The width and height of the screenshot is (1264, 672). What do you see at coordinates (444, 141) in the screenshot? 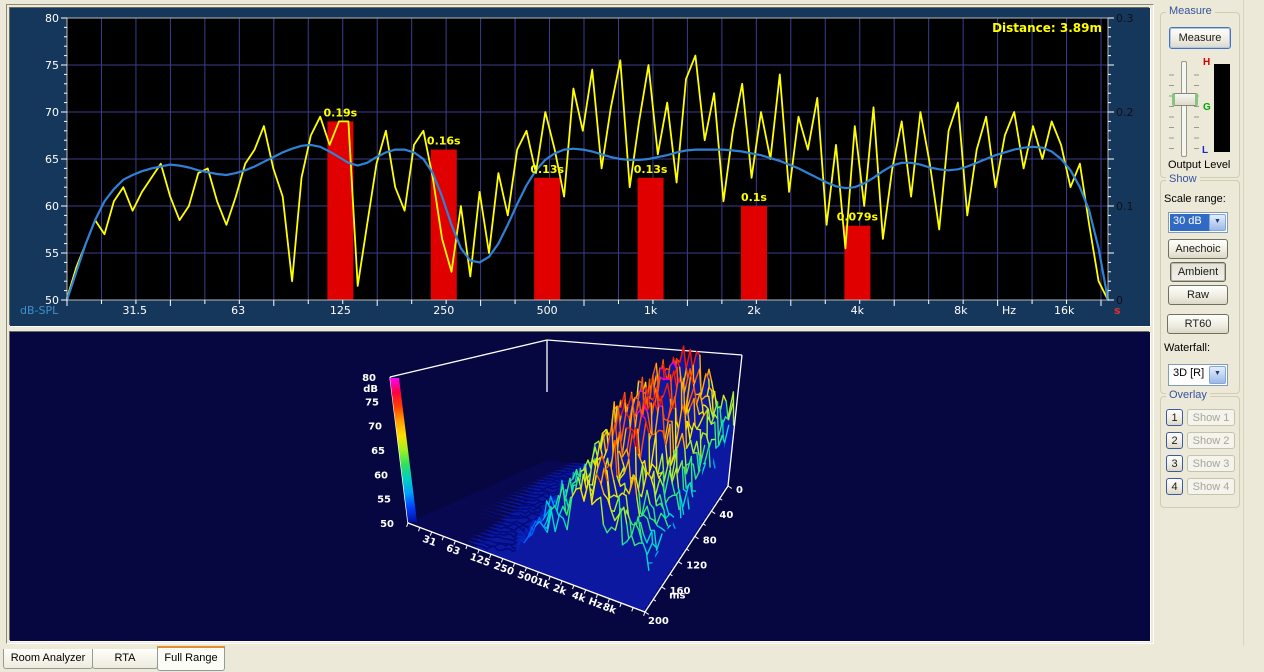
I see `svg-text: 0.16s` at bounding box center [444, 141].